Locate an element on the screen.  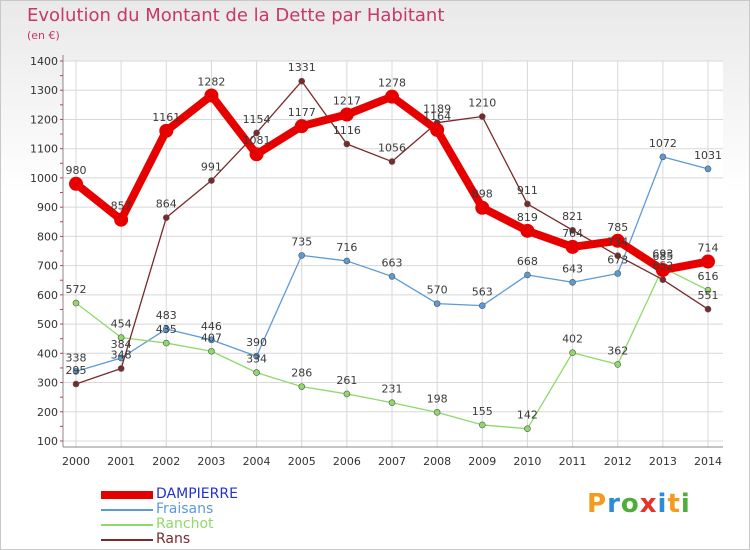
data-label-rans: 864 is located at coordinates (166, 204).